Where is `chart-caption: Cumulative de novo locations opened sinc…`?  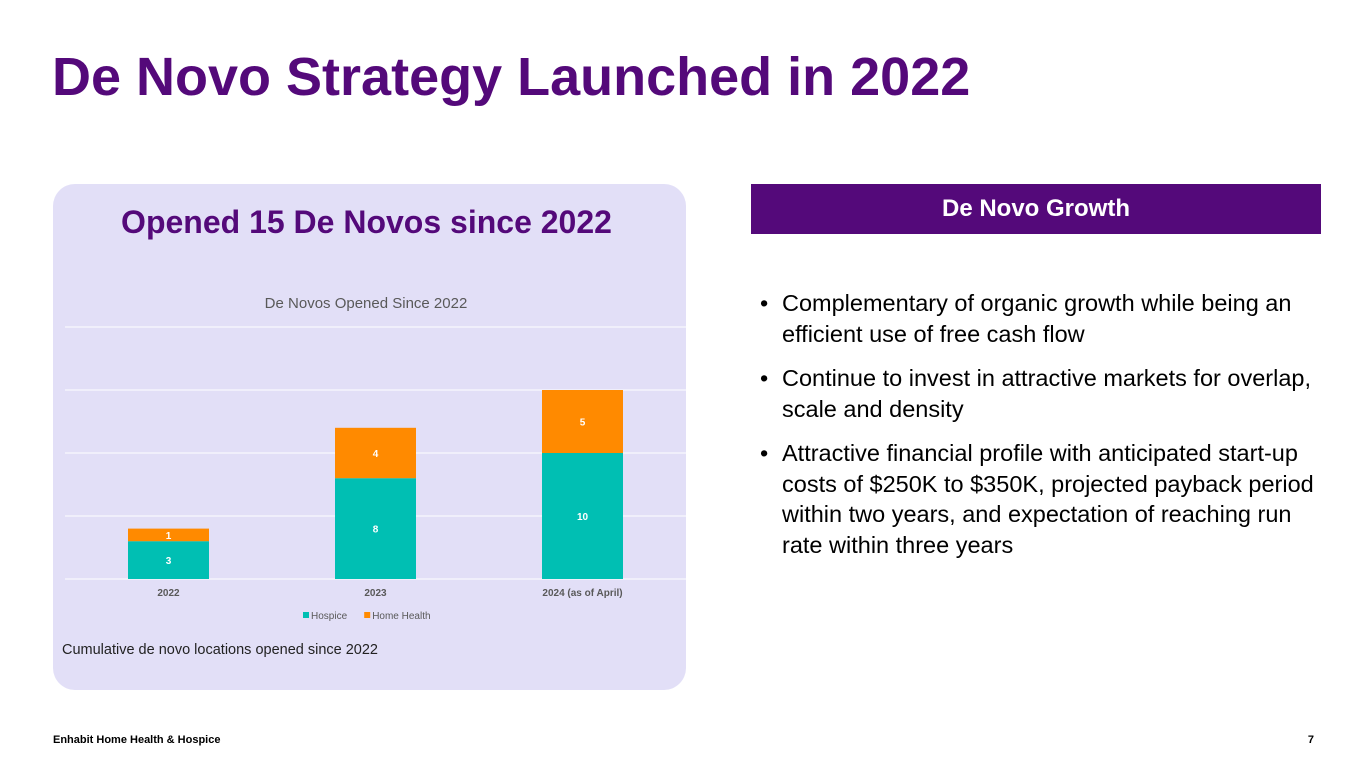 chart-caption: Cumulative de novo locations opened sinc… is located at coordinates (220, 650).